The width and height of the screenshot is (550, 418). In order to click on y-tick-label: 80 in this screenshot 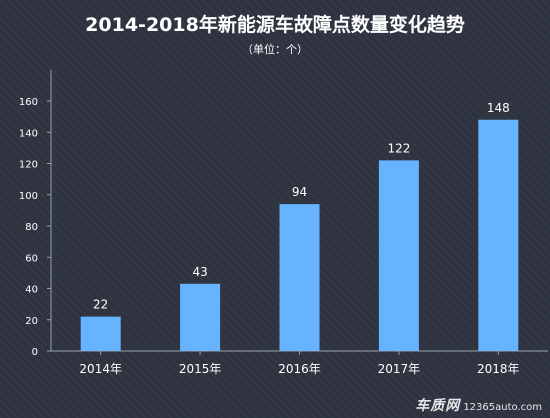, I will do `click(31, 227)`.